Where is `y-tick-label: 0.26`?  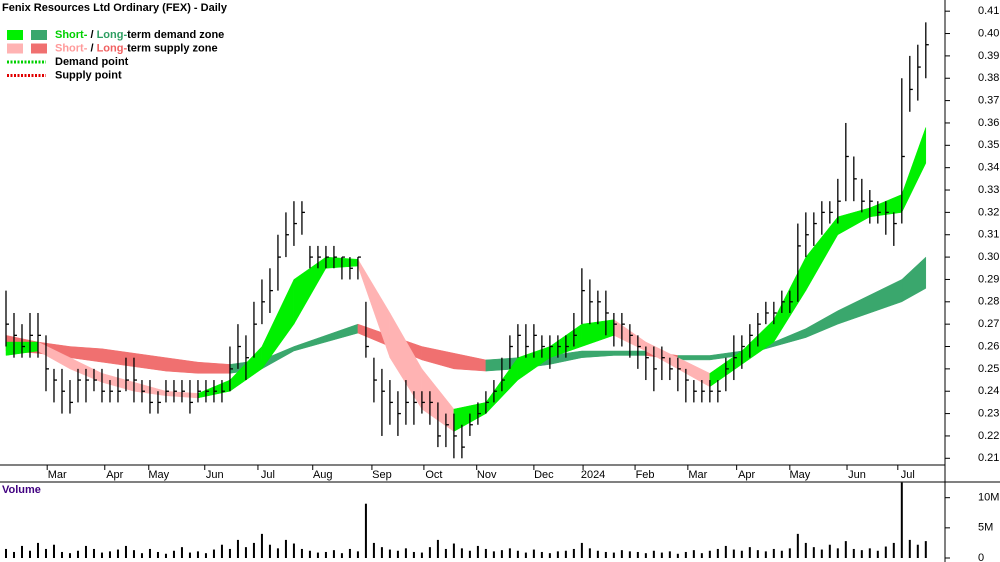 y-tick-label: 0.26 is located at coordinates (988, 346).